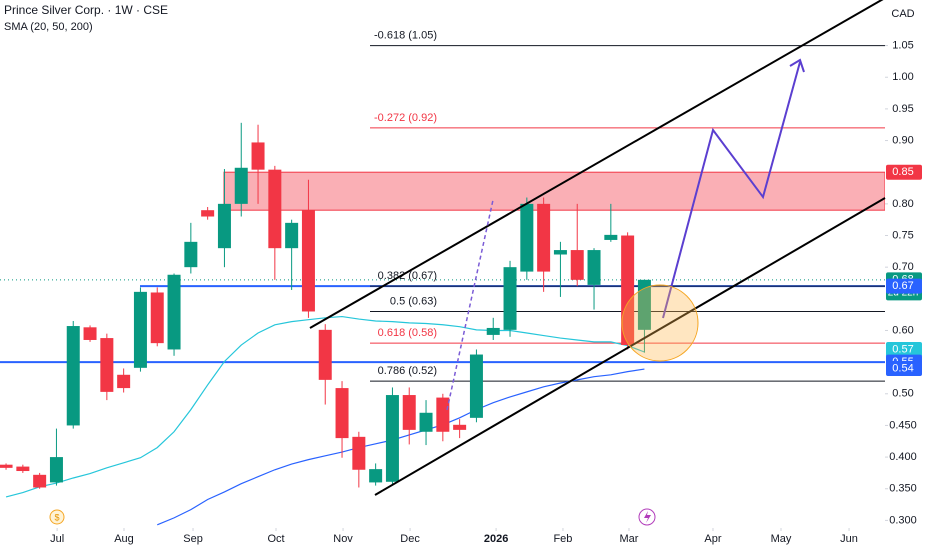 The image size is (932, 555). I want to click on x-tick-label: Oct, so click(275, 539).